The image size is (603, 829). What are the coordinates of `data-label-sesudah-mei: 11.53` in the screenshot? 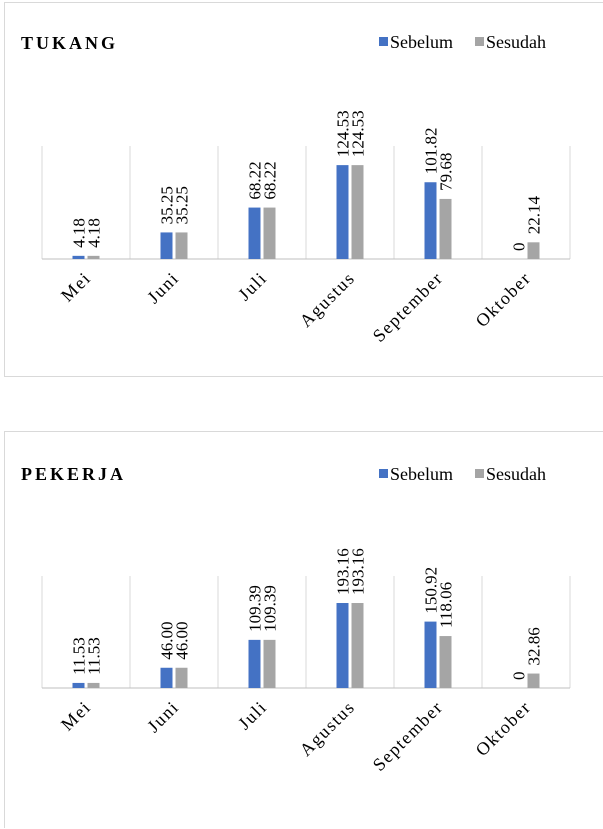 It's located at (94, 656).